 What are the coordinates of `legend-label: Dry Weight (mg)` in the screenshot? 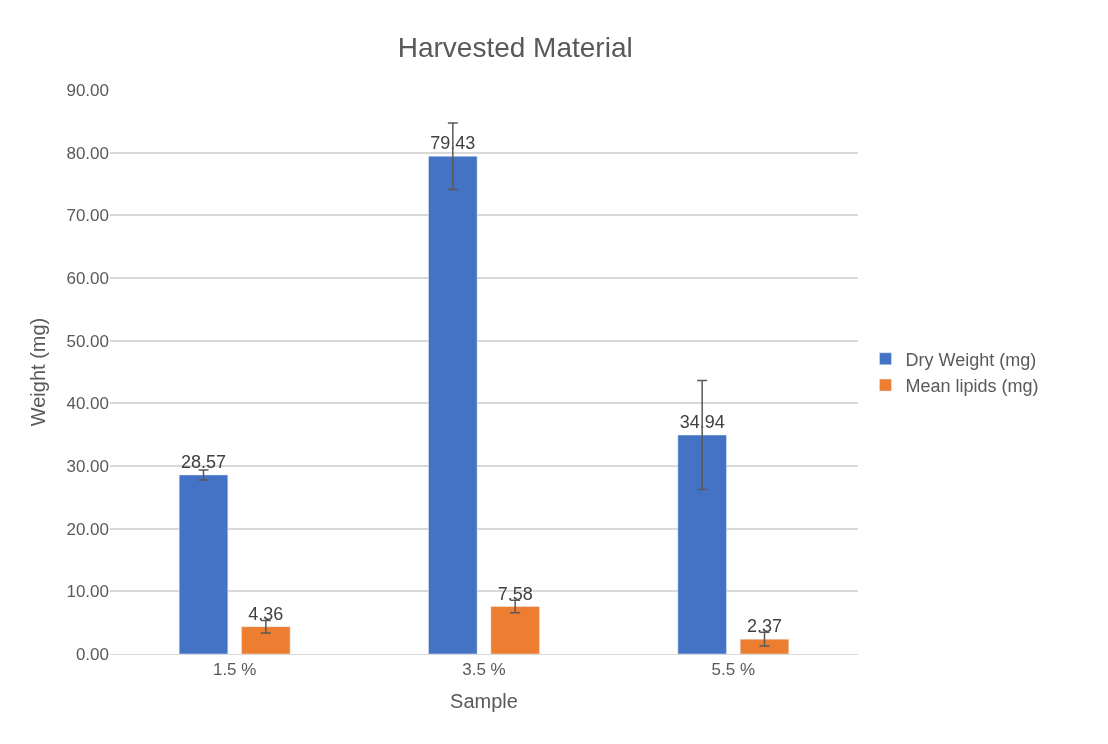 It's located at (971, 359).